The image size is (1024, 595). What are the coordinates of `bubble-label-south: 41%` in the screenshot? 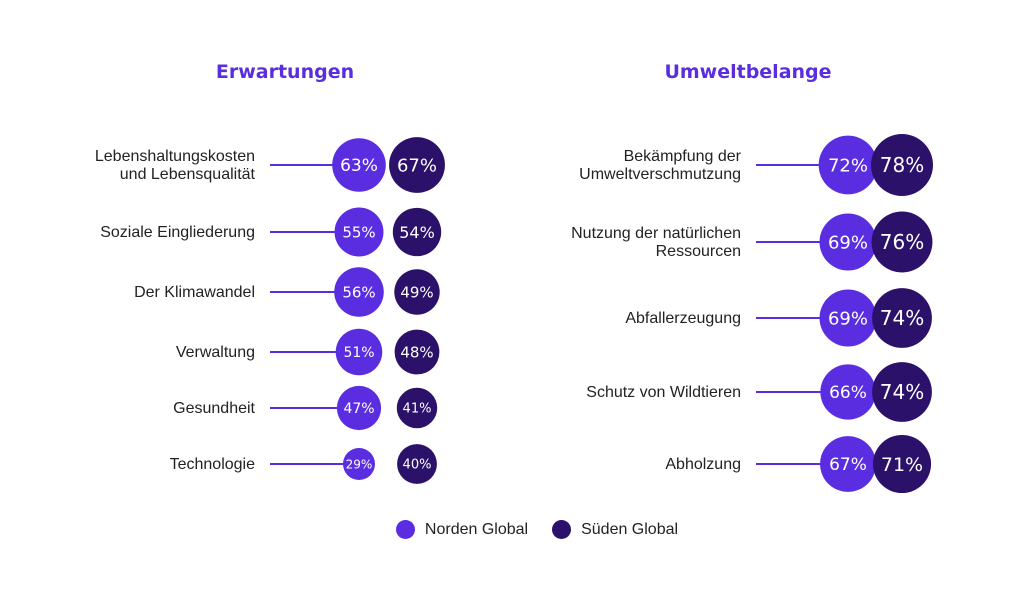 It's located at (417, 409).